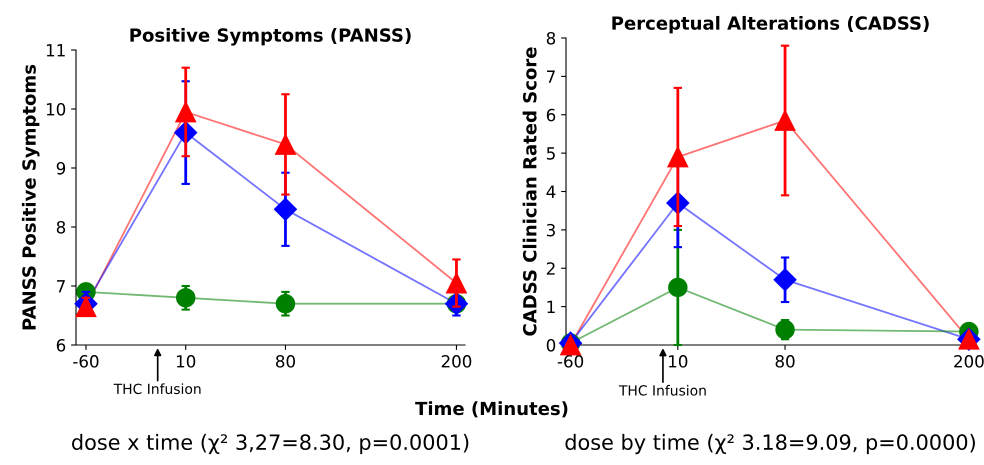 This screenshot has height=465, width=984. I want to click on y-tick-label: 9, so click(61, 168).